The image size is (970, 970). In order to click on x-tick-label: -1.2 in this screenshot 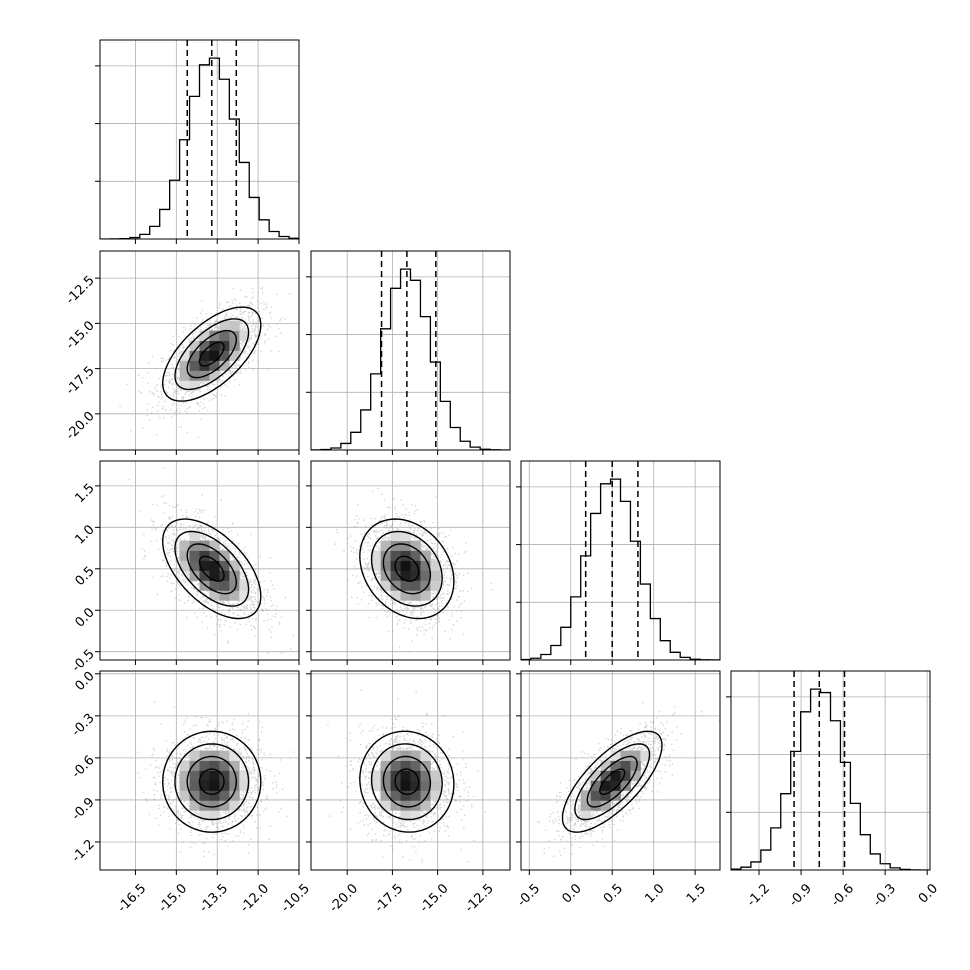, I will do `click(758, 895)`.